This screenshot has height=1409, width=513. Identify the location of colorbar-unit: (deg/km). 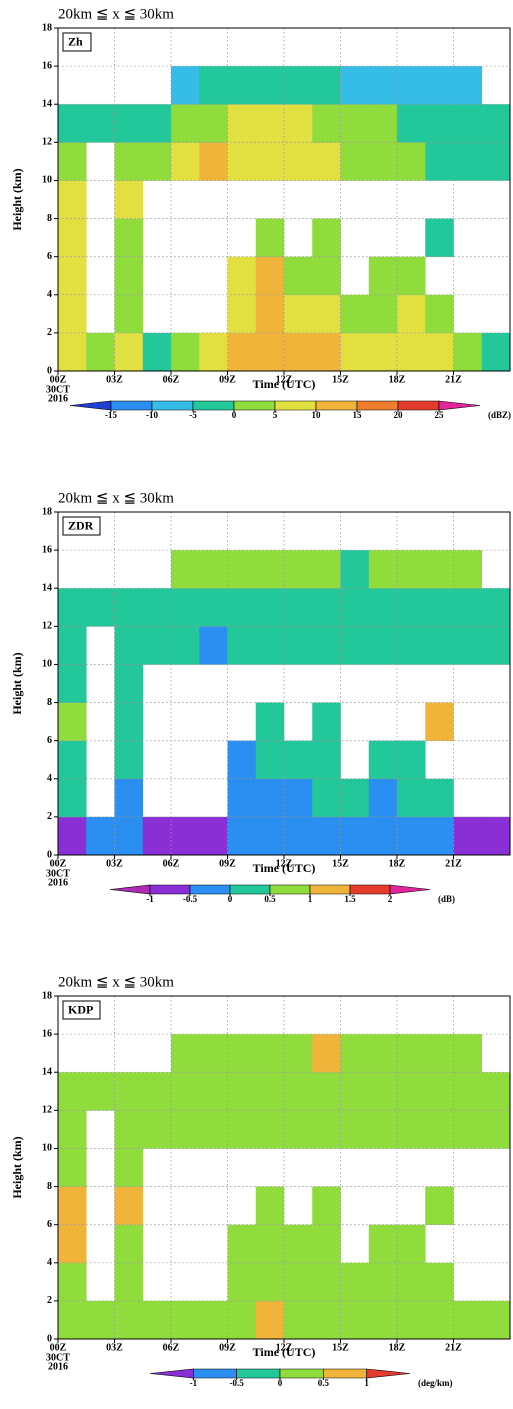
(435, 1383).